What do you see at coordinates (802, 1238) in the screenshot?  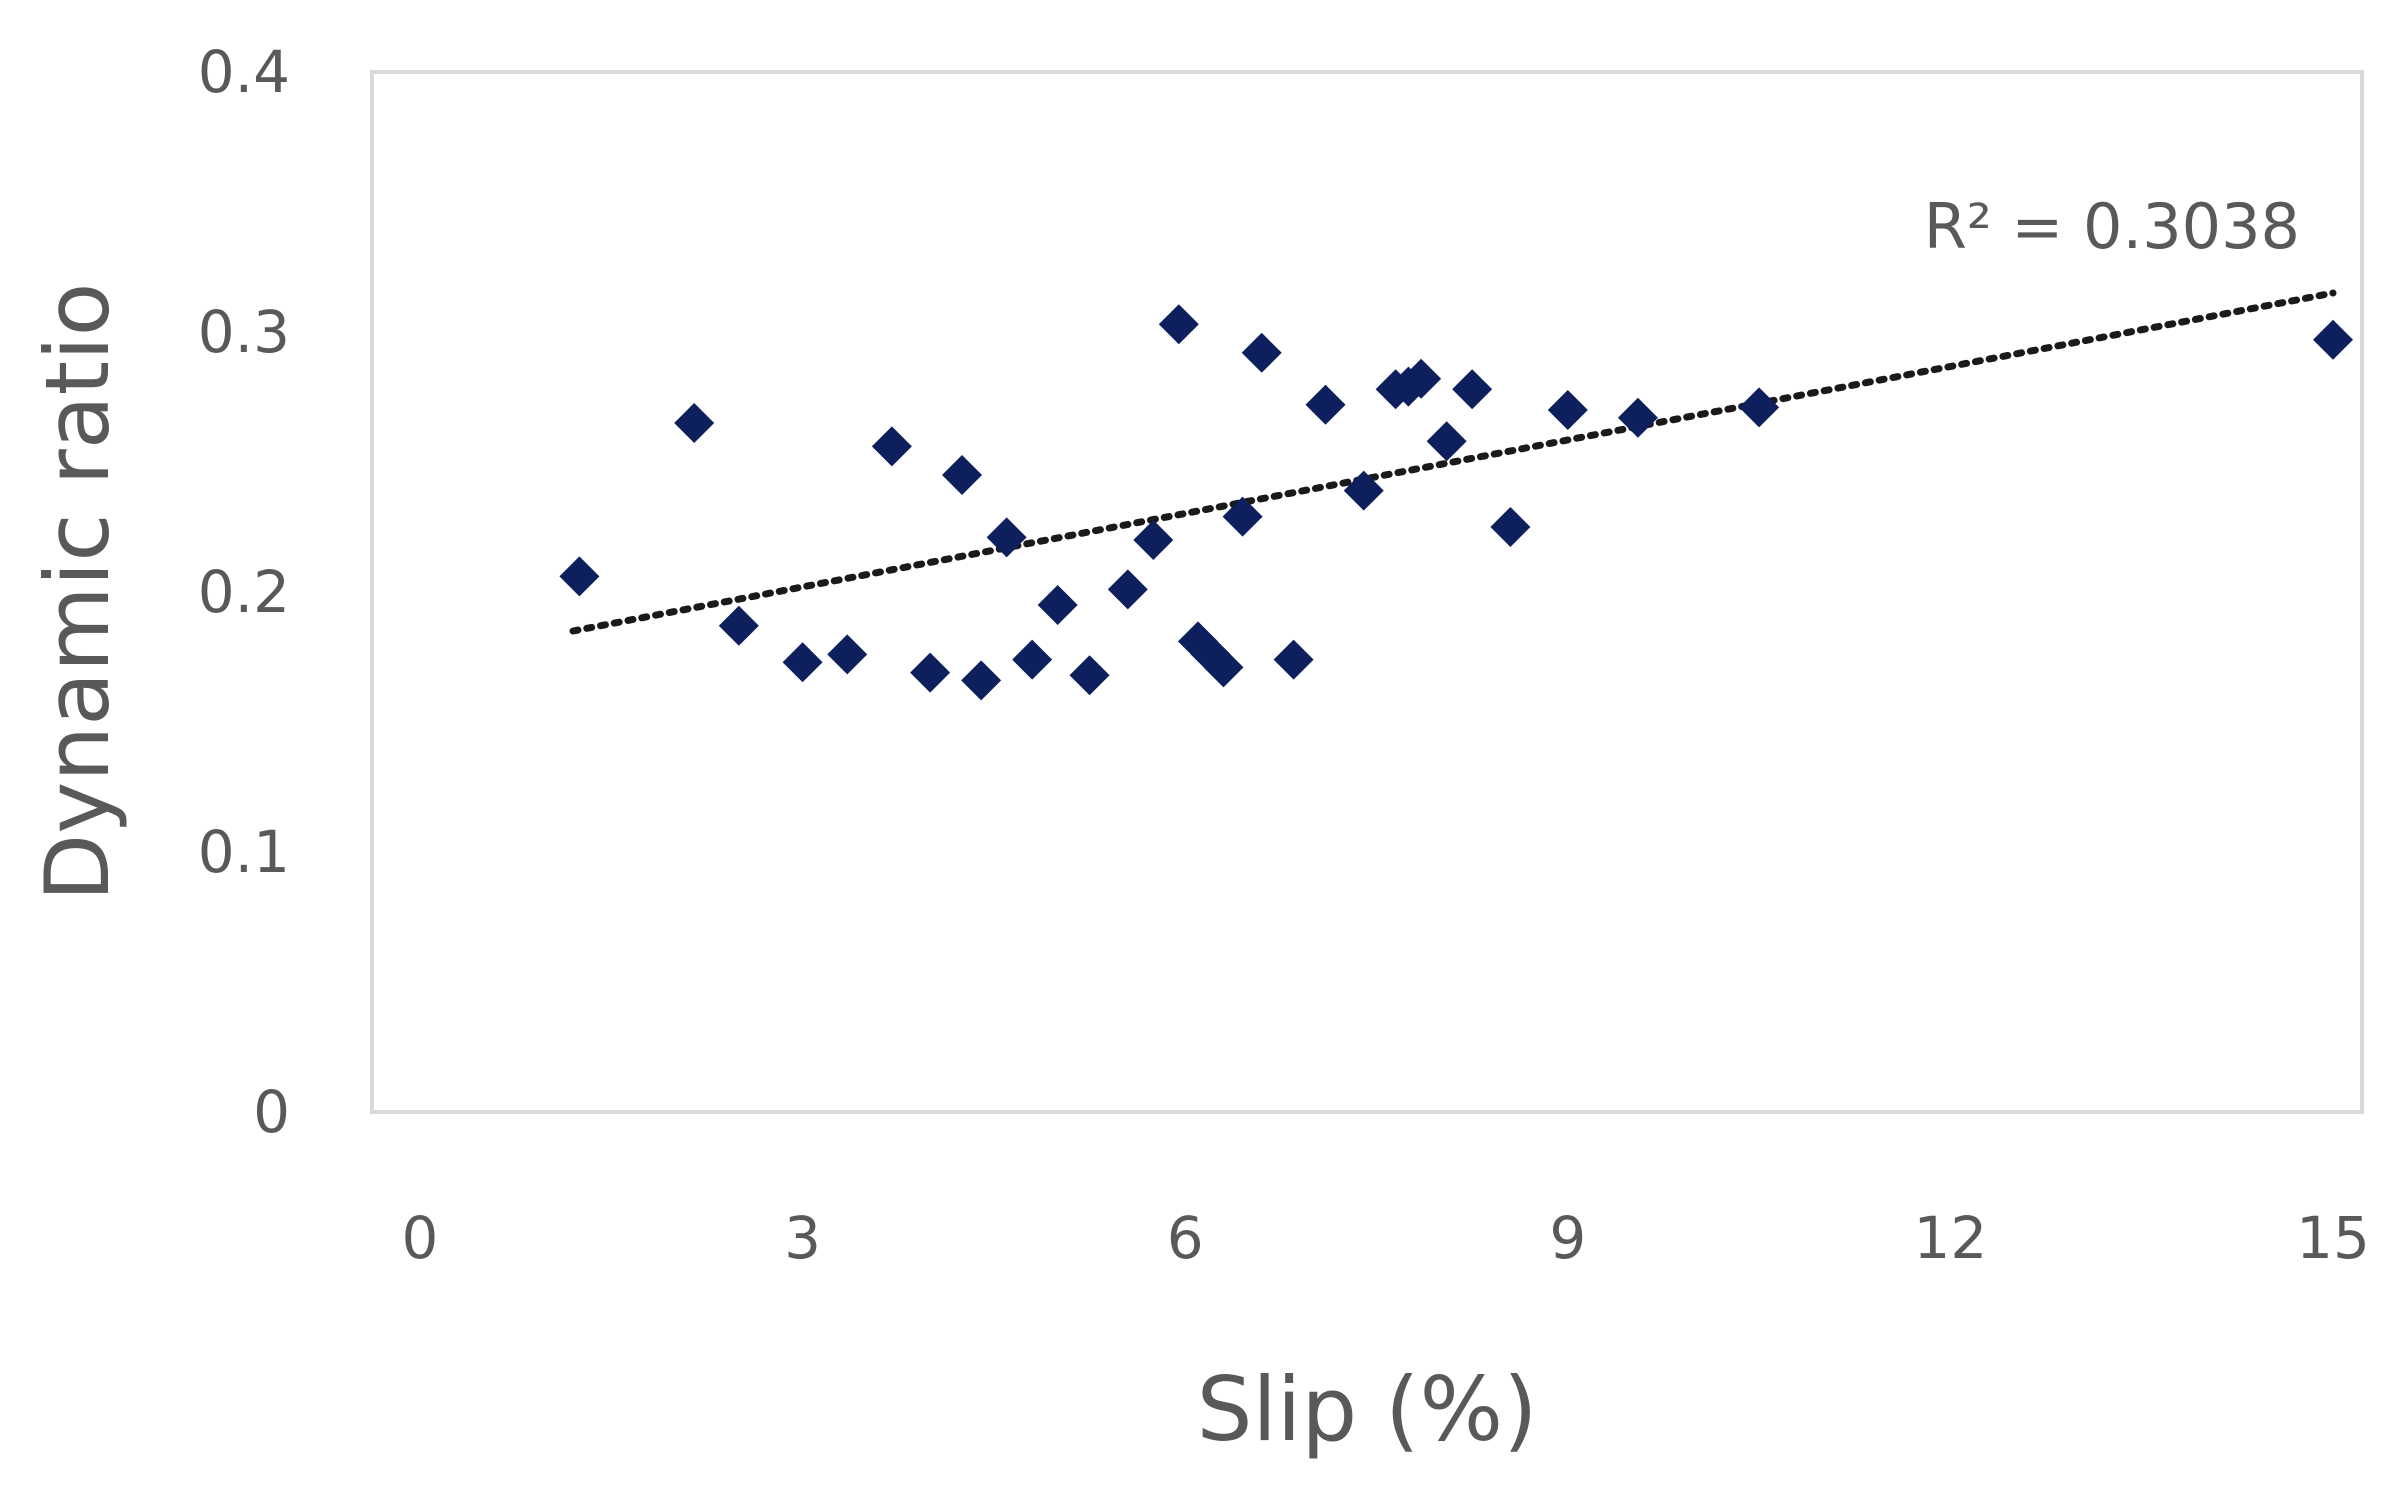 I see `x-tick-label: 3` at bounding box center [802, 1238].